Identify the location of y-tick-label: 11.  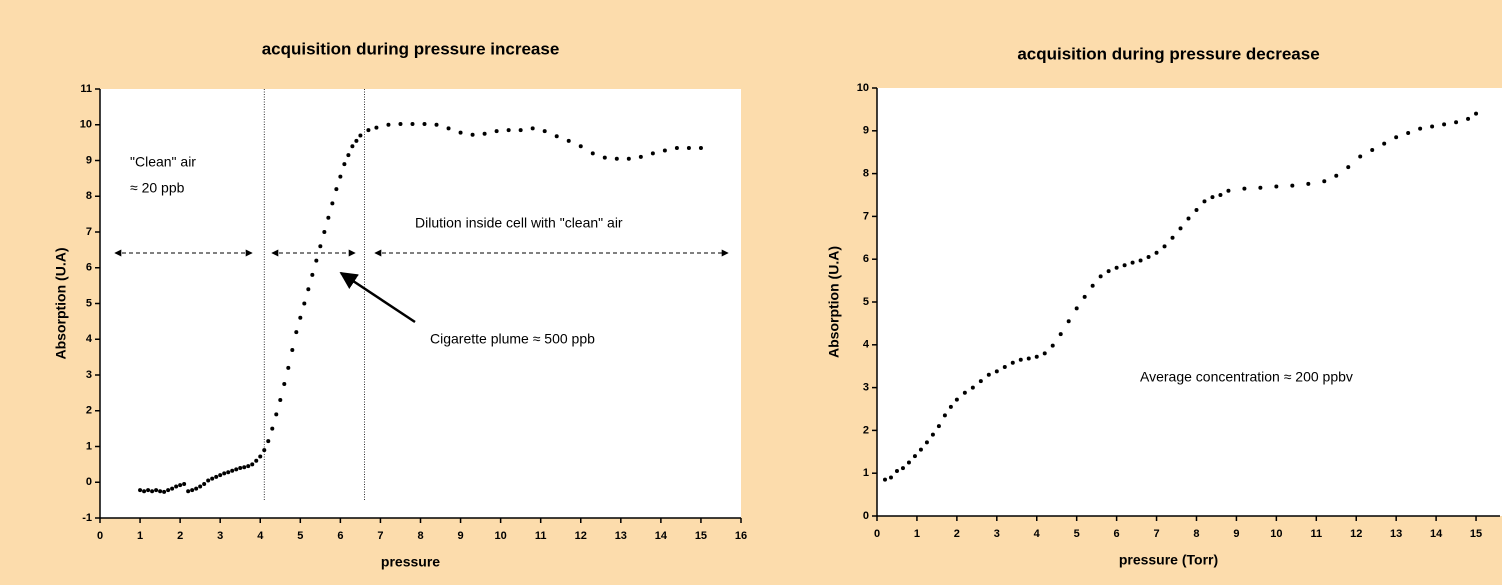
(86, 89).